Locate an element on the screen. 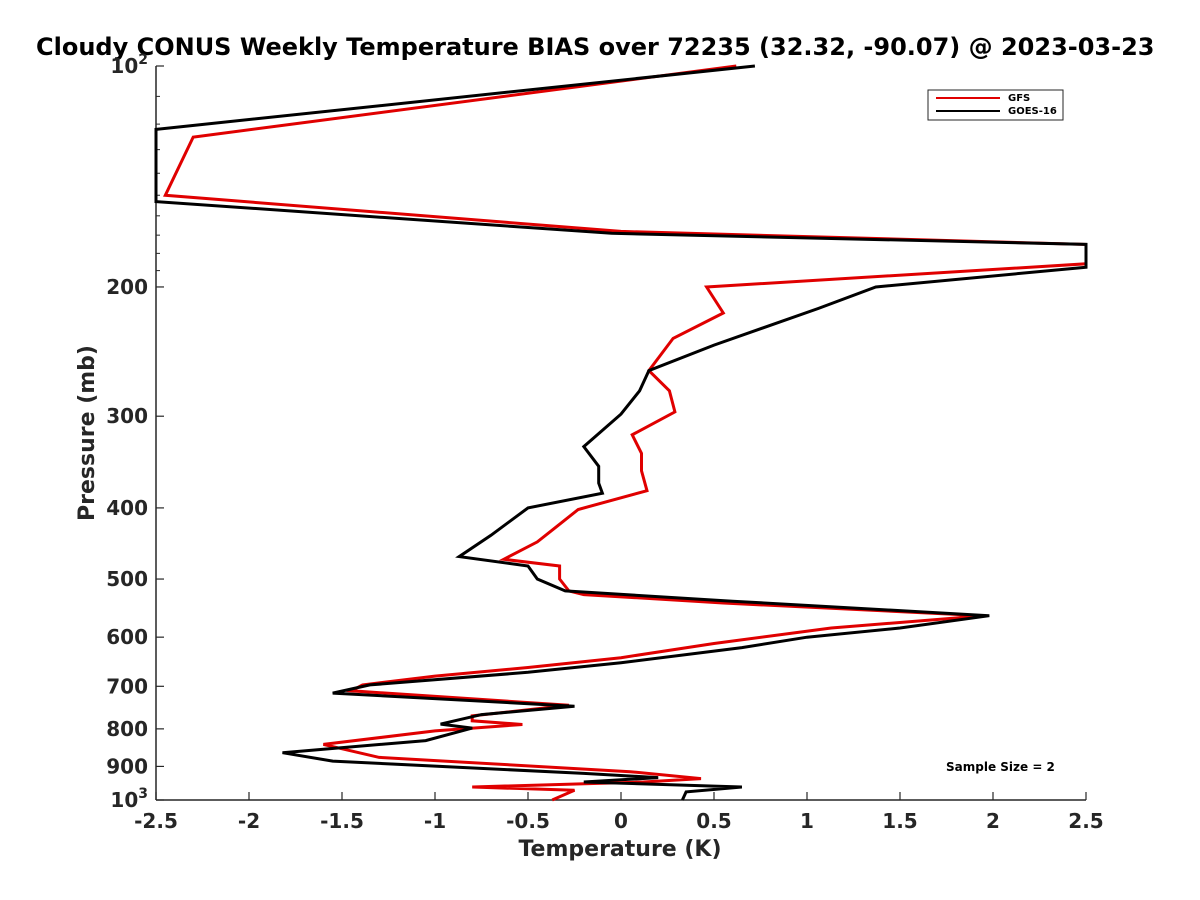 Image resolution: width=1200 pixels, height=900 pixels. legend-label-goes16: GOES-16 is located at coordinates (1032, 111).